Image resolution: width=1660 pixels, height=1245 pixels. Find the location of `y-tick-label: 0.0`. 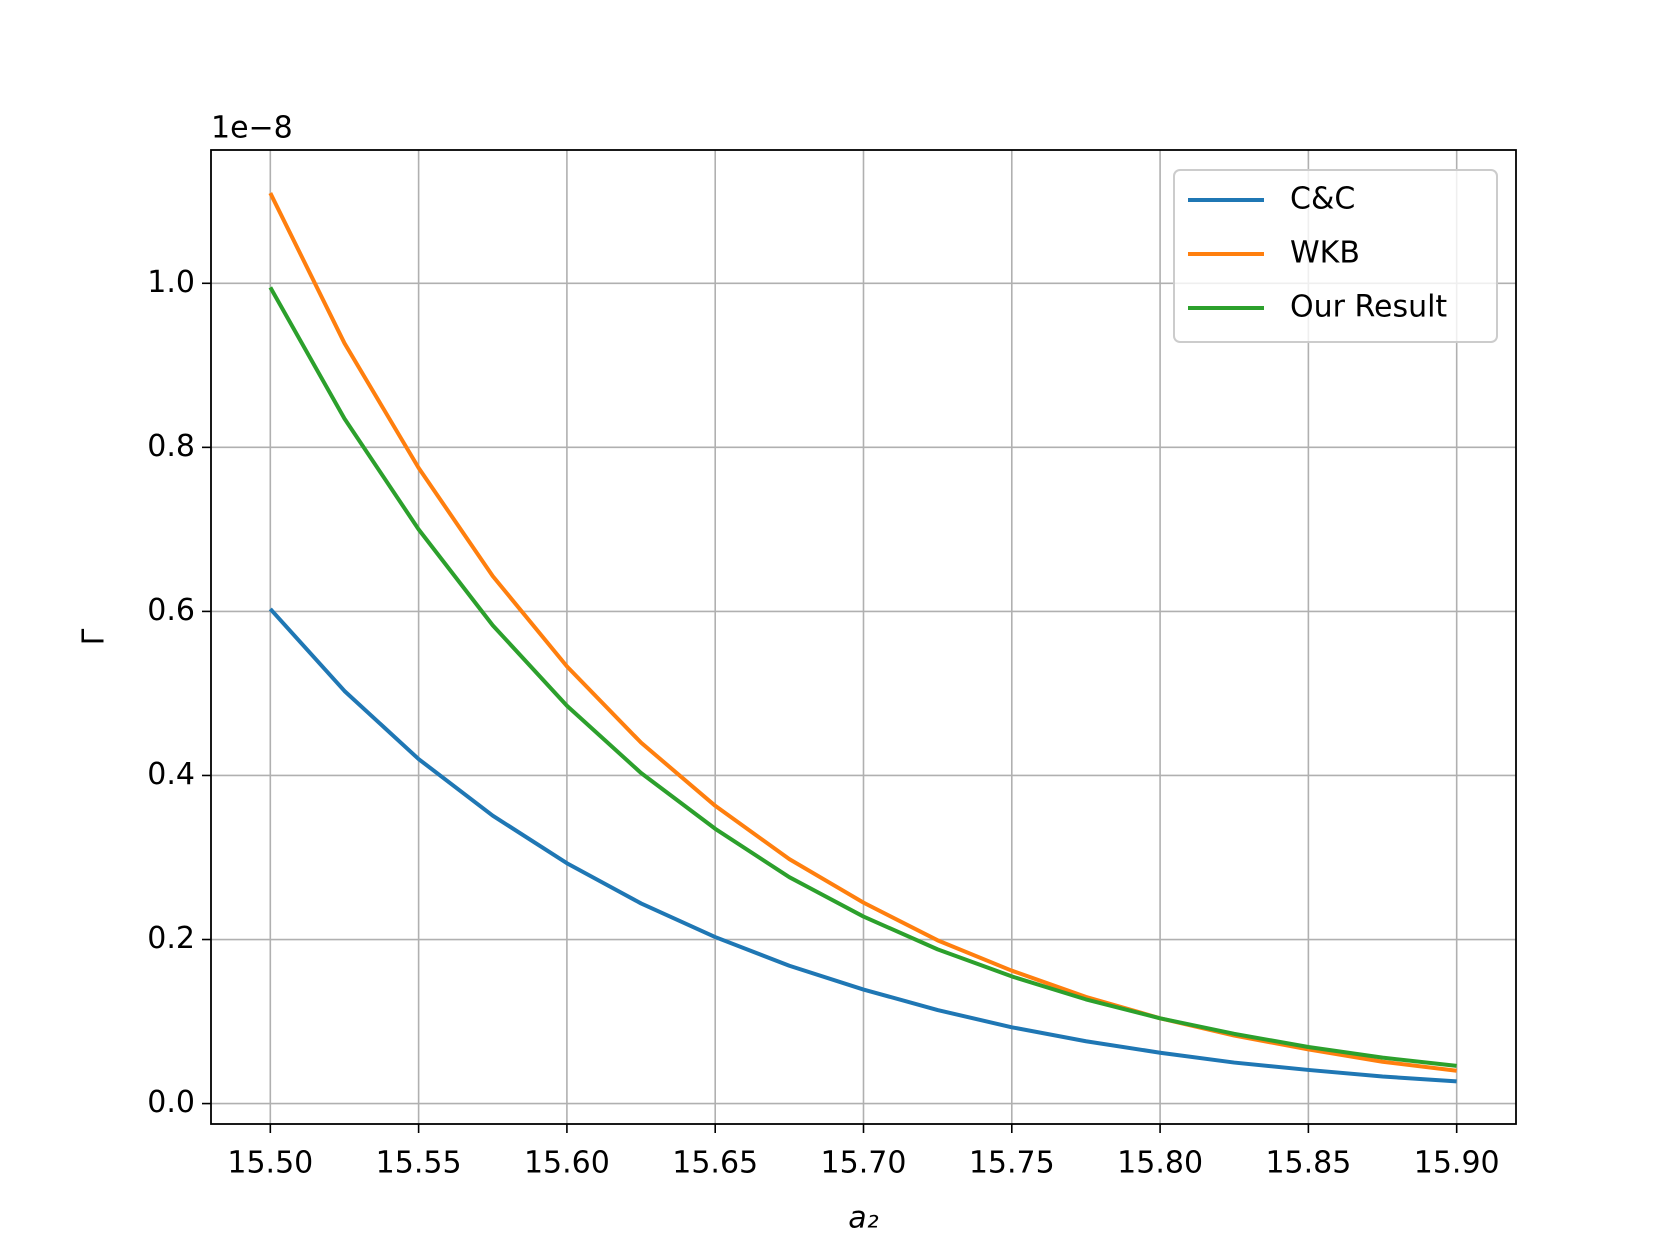

y-tick-label: 0.0 is located at coordinates (171, 1102).